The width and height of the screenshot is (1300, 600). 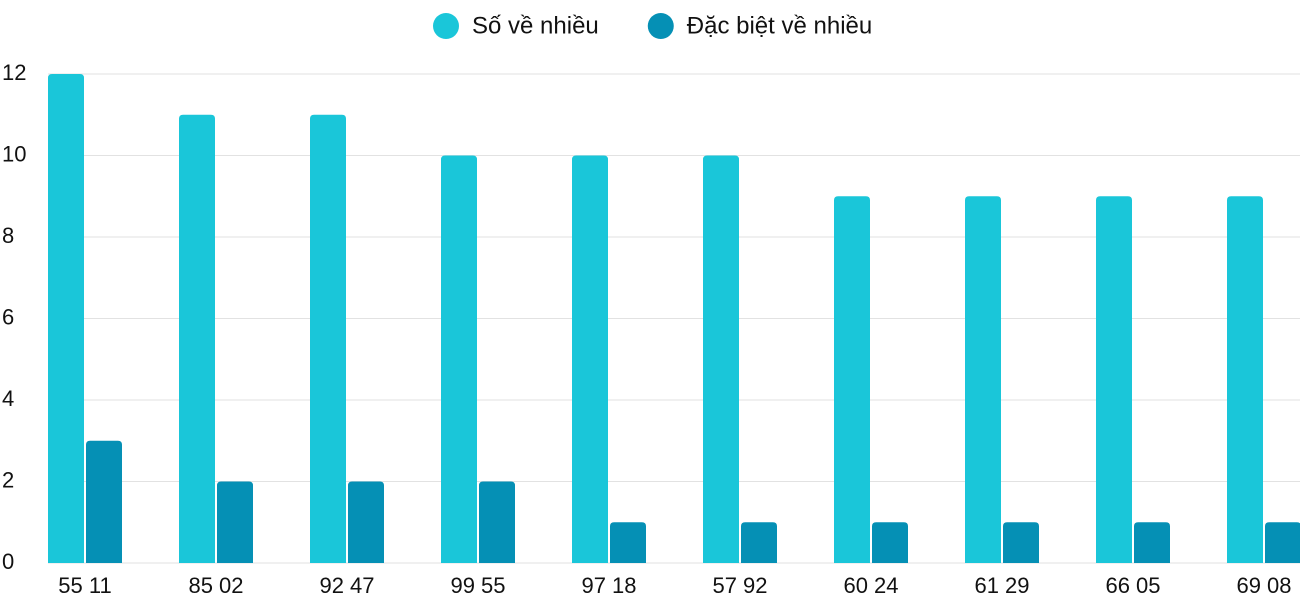 I want to click on x-tick-label: 85 02, so click(x=215, y=585).